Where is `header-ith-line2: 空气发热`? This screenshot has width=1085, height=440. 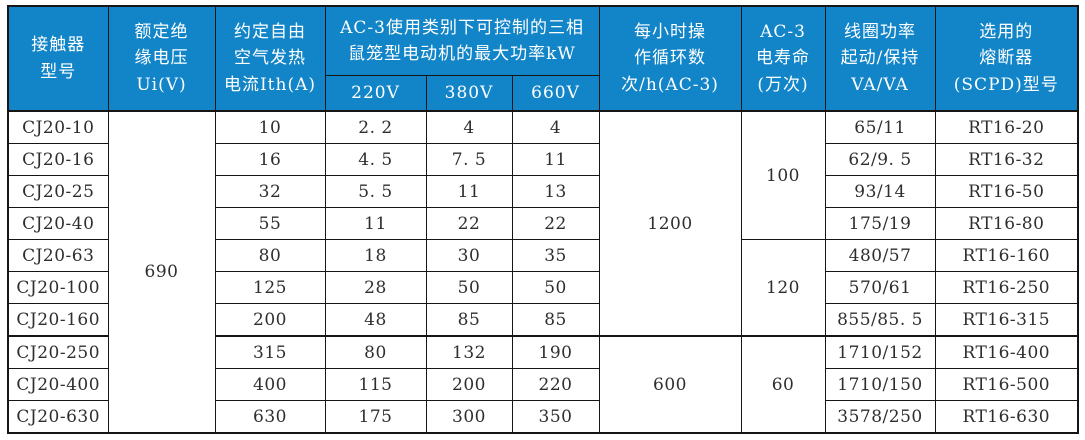 header-ith-line2: 空气发热 is located at coordinates (270, 58).